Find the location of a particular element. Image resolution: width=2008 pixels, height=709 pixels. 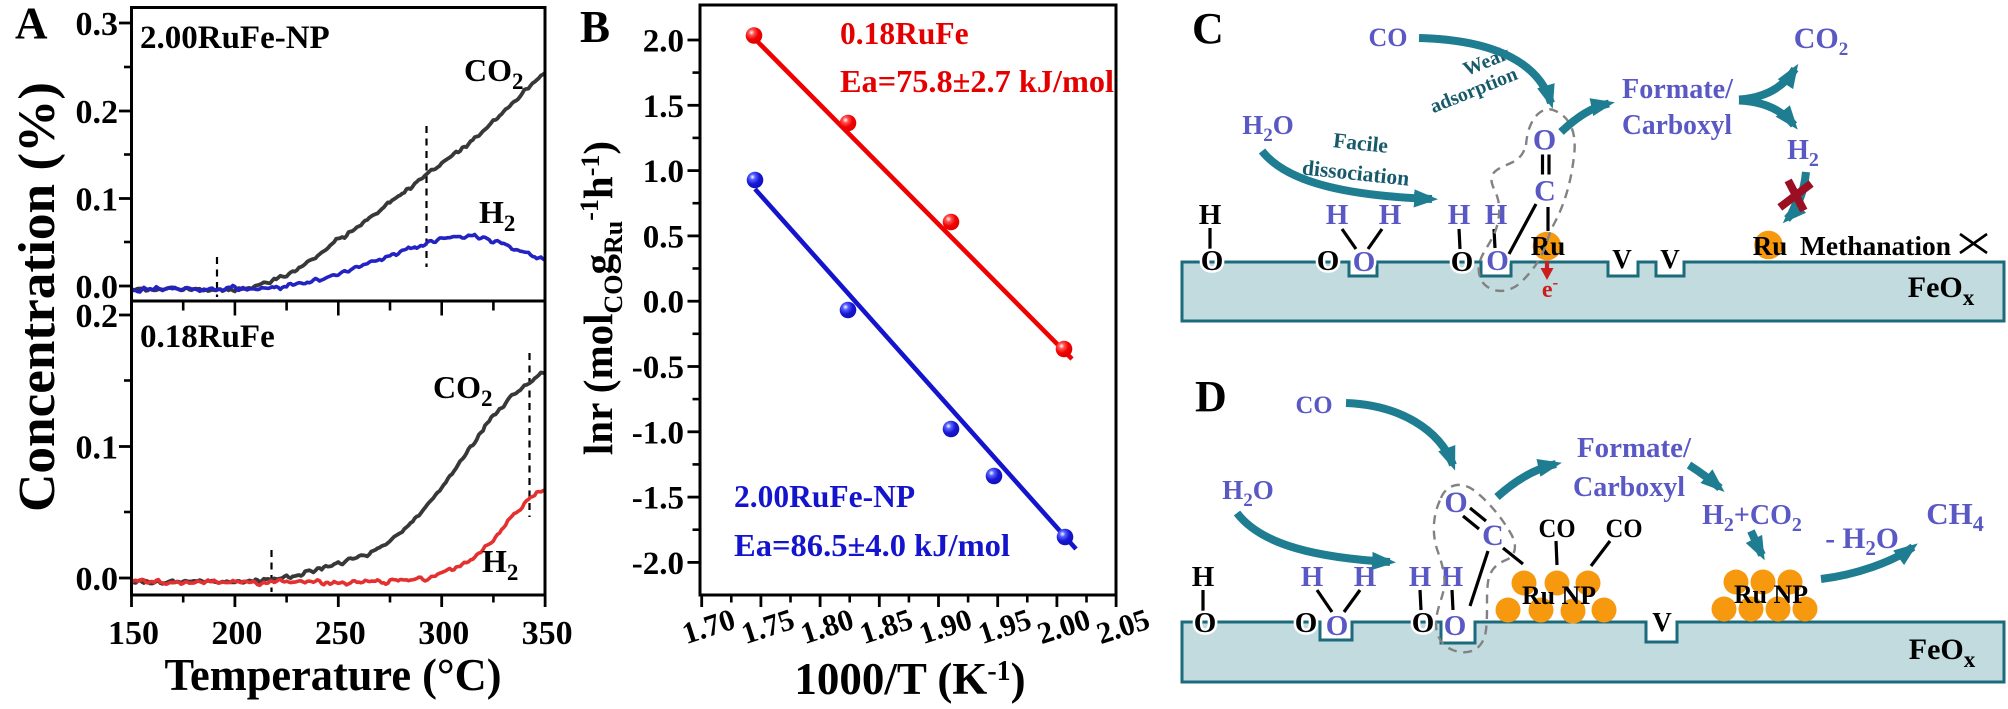

svg-text: A is located at coordinates (31, 24).